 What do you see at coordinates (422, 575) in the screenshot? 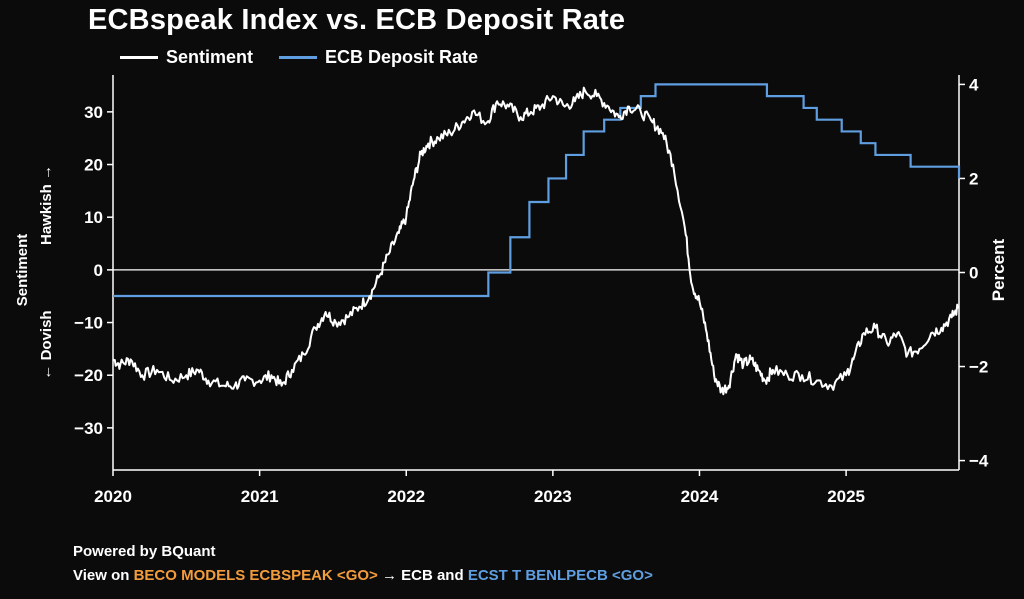
I see `footer-arrow-text: → ECB and` at bounding box center [422, 575].